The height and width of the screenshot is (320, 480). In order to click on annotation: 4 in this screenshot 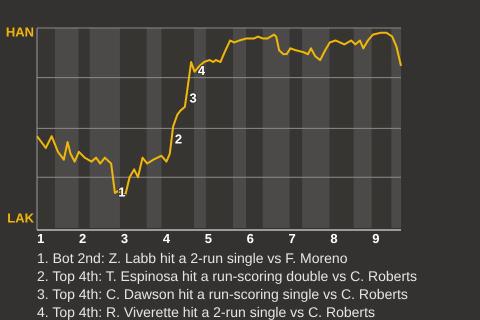, I will do `click(202, 70)`.